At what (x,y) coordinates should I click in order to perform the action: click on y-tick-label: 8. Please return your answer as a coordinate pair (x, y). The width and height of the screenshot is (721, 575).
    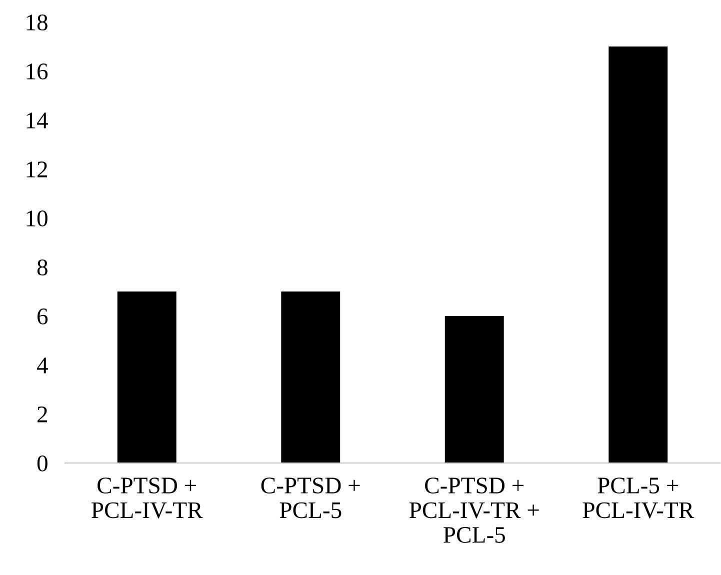
    Looking at the image, I should click on (42, 267).